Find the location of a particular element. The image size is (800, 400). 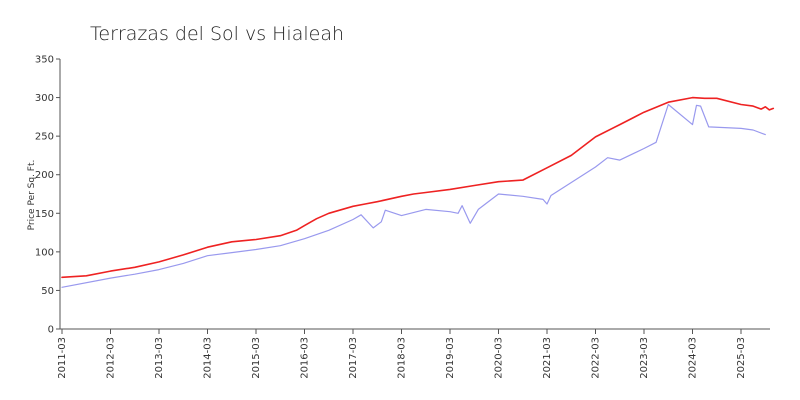

y-tick-label: 150 is located at coordinates (44, 214).